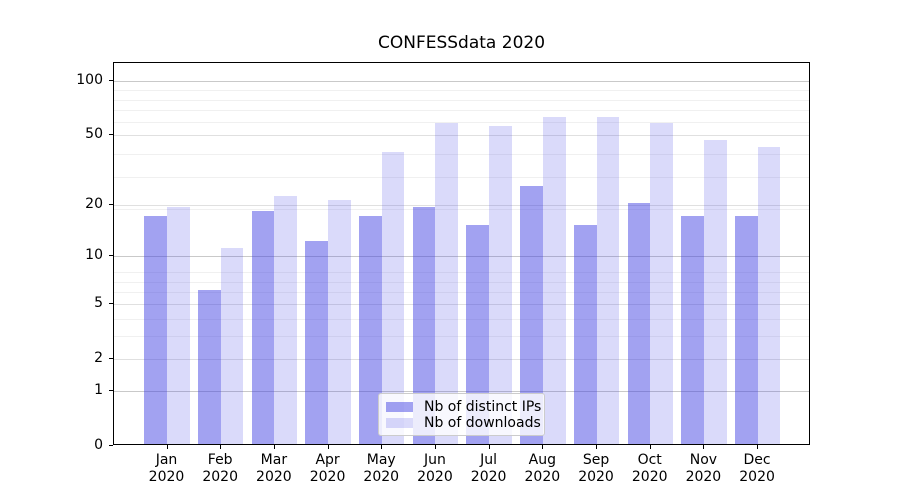 This screenshot has height=500, width=900. I want to click on chart-title: CONFESSdata 2020, so click(461, 43).